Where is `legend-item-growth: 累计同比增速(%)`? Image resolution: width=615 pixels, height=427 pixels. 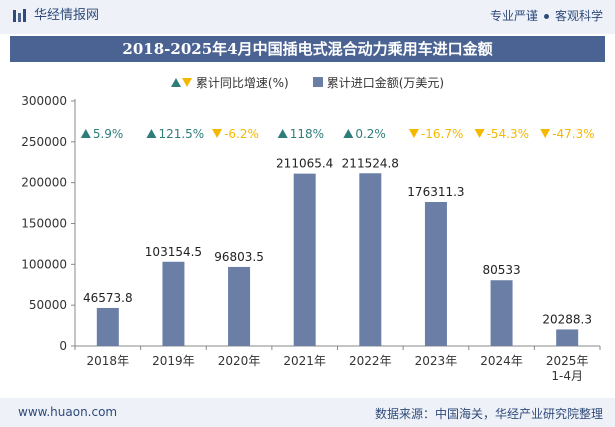 legend-item-growth: 累计同比增速(%) is located at coordinates (229, 82).